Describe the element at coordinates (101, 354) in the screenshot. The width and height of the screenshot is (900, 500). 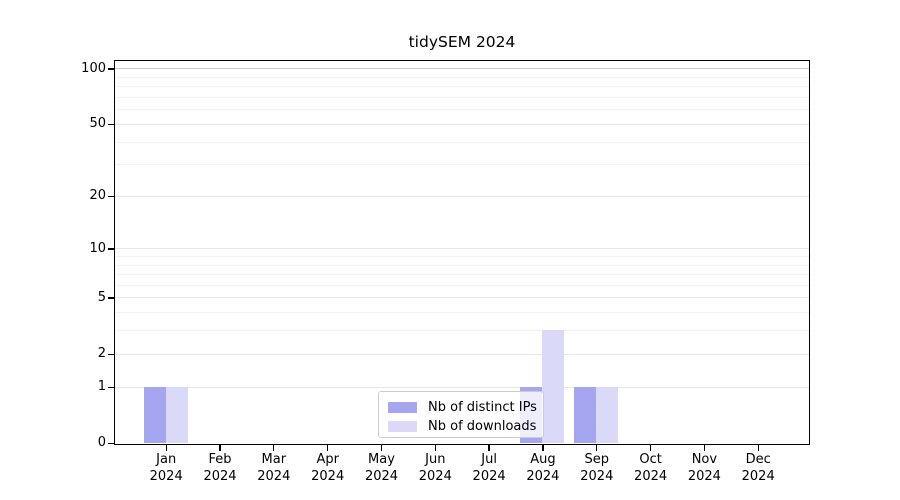
I see `y-tick-label: 2` at that location.